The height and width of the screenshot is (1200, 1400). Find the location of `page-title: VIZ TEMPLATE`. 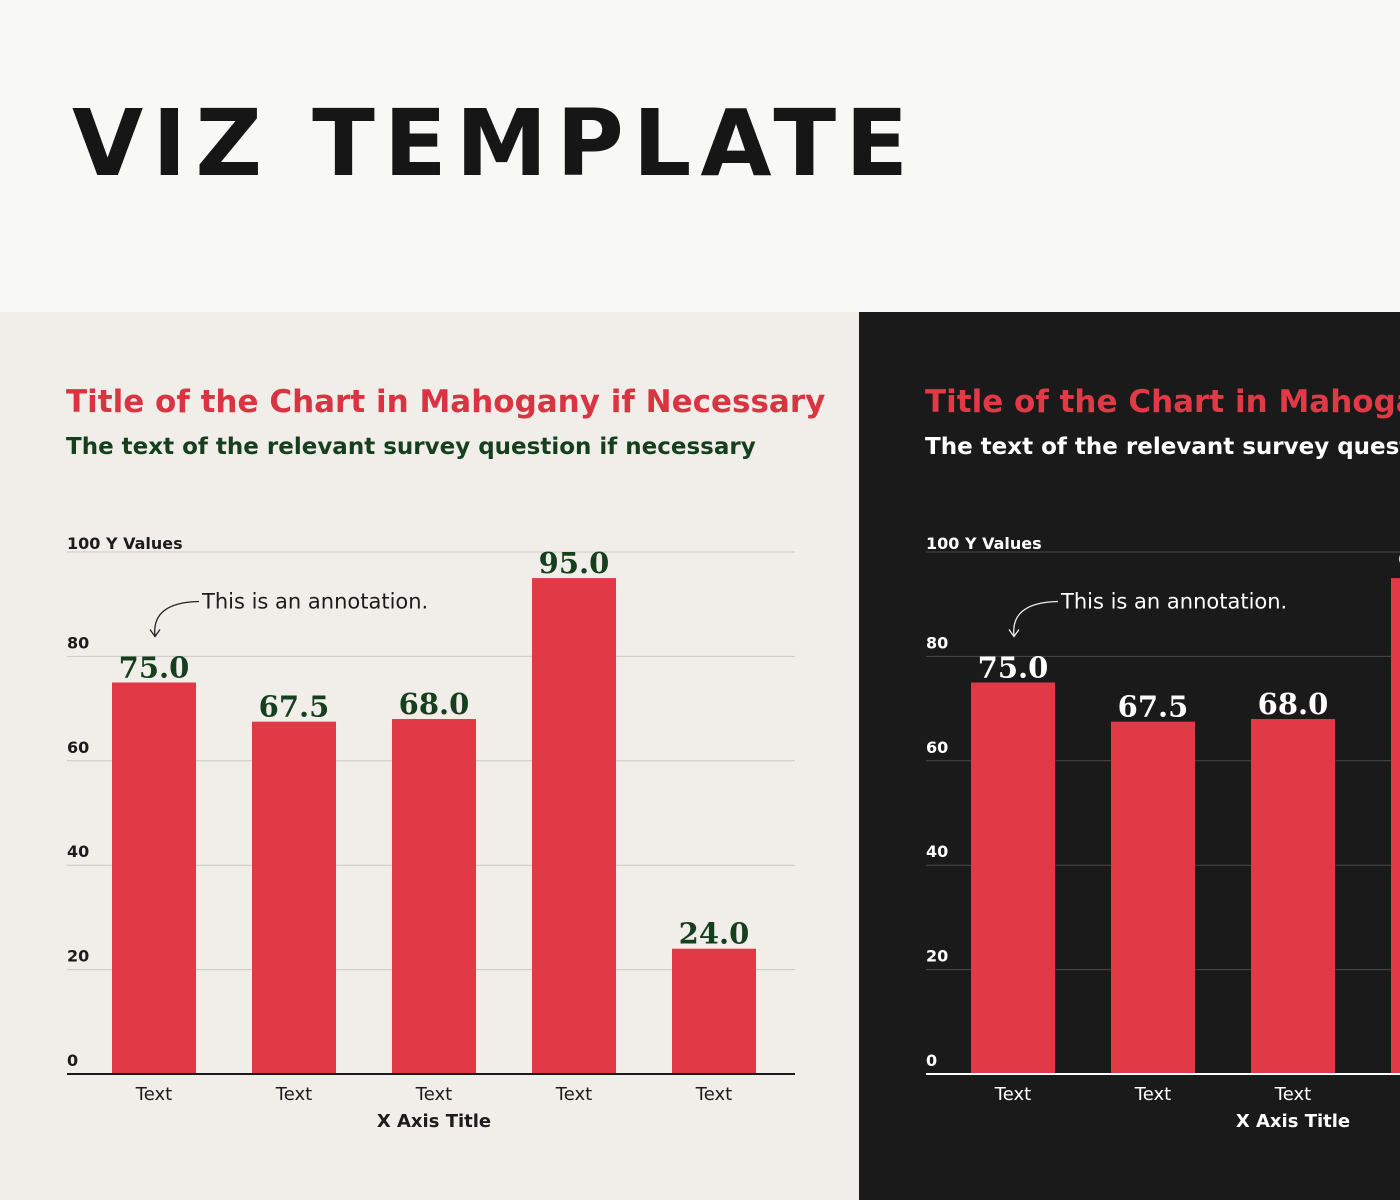

page-title: VIZ TEMPLATE is located at coordinates (495, 143).